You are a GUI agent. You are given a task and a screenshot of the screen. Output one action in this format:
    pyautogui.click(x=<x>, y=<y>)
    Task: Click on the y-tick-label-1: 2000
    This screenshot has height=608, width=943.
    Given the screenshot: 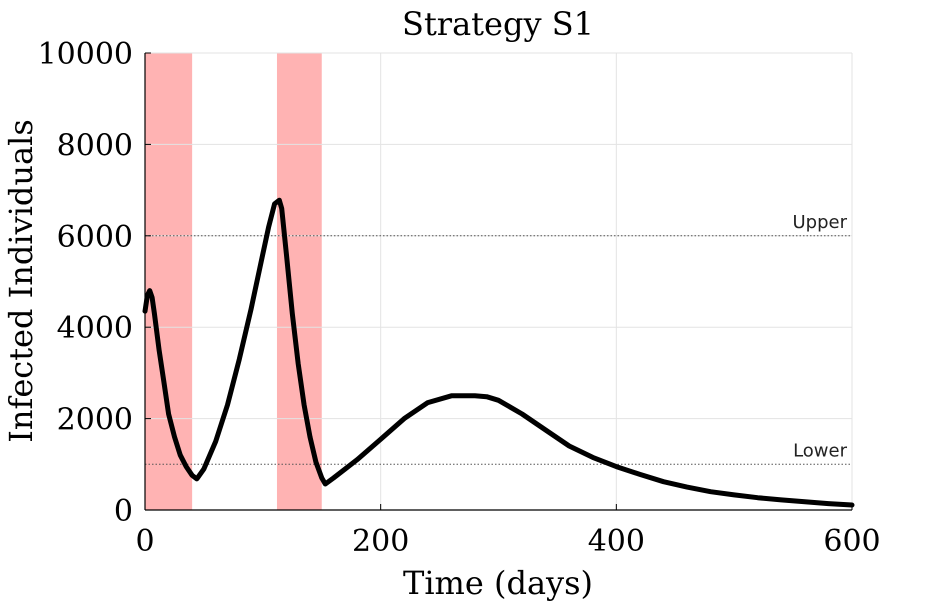 What is the action you would take?
    pyautogui.click(x=95, y=420)
    